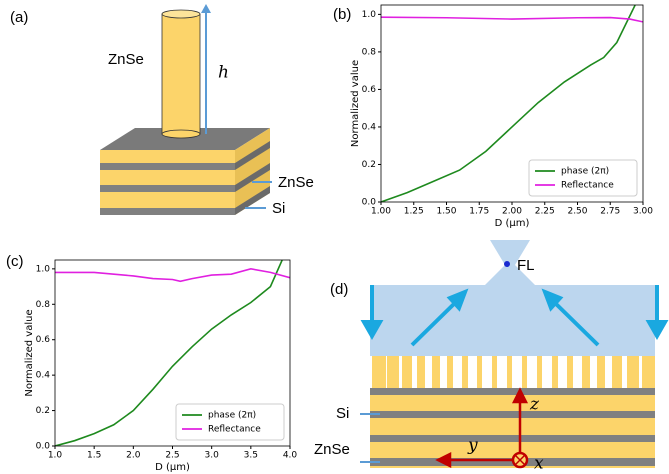 This screenshot has width=669, height=474. What do you see at coordinates (513, 372) in the screenshot?
I see `pillars` at bounding box center [513, 372].